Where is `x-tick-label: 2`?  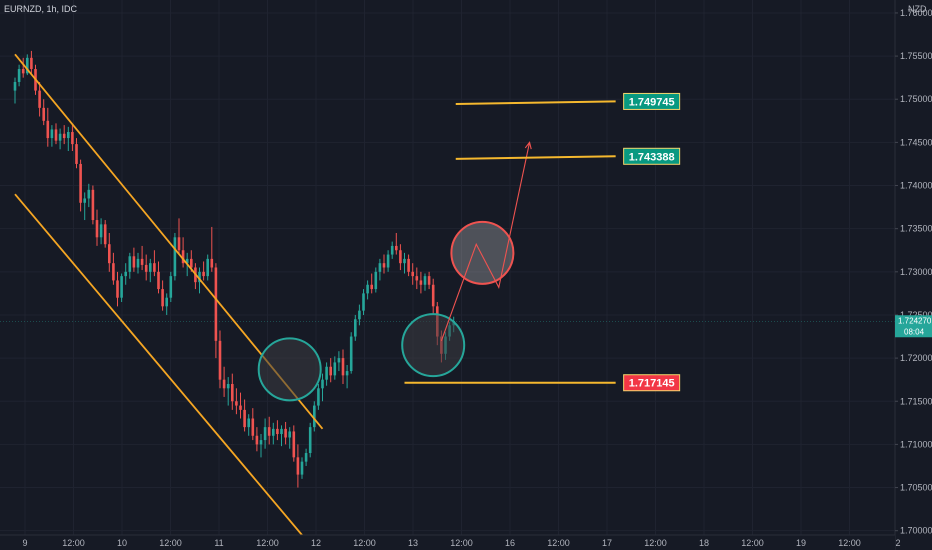 x-tick-label: 2 is located at coordinates (897, 543).